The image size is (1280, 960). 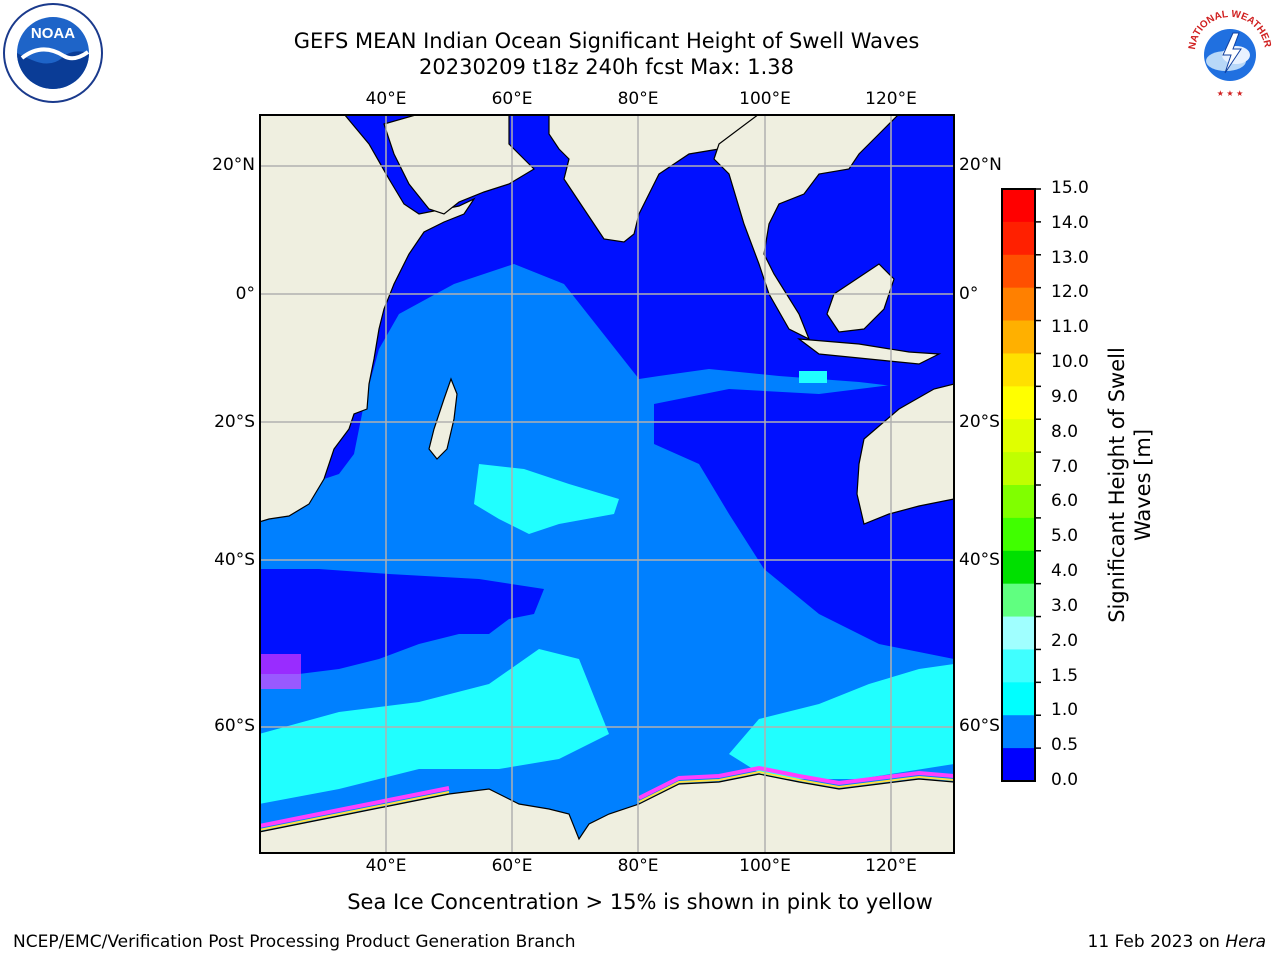 What do you see at coordinates (1065, 501) in the screenshot?
I see `colorbar-tick-label: 6.0` at bounding box center [1065, 501].